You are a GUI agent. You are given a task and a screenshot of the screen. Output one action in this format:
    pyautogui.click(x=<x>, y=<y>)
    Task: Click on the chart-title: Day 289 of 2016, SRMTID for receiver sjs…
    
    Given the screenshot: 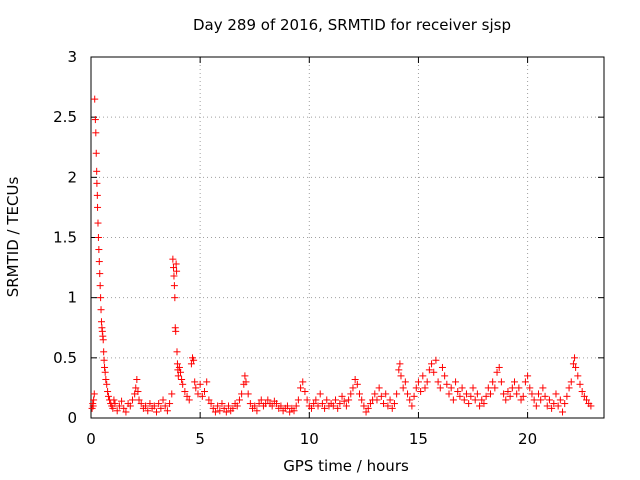 What is the action you would take?
    pyautogui.click(x=352, y=25)
    